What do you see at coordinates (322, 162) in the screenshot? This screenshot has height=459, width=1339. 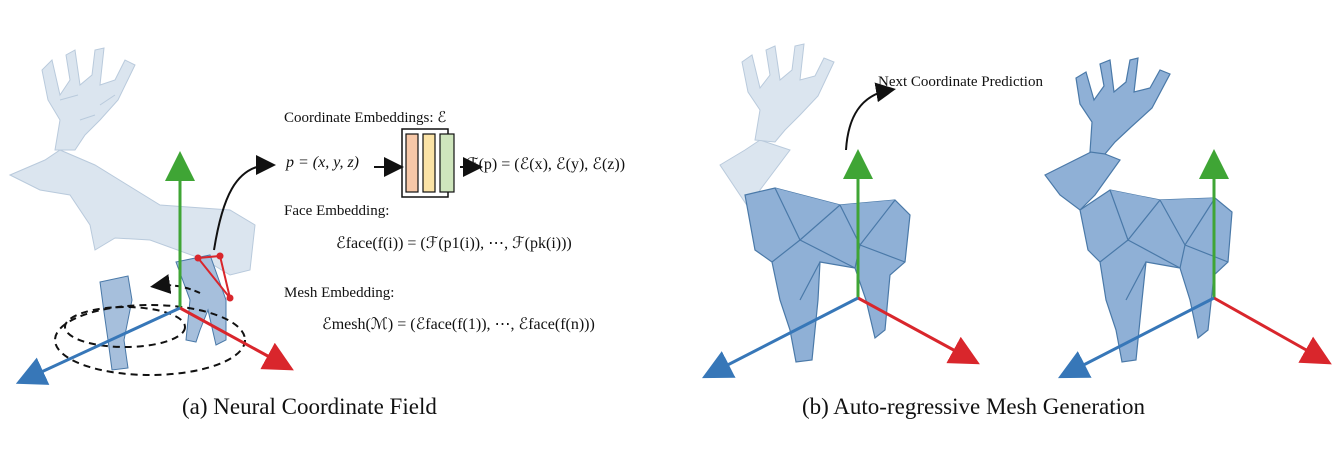 I see `point-equation: p = (x, y, z)` at bounding box center [322, 162].